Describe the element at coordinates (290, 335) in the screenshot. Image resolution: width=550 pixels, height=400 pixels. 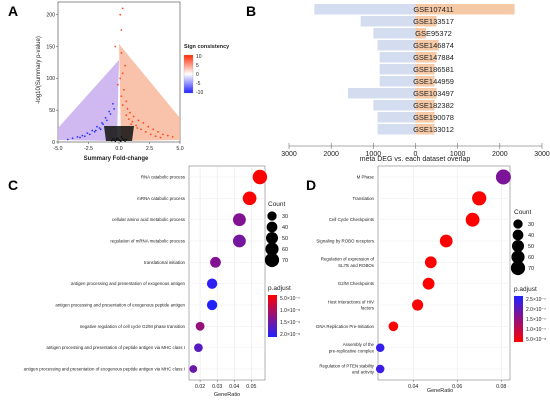
I see `panel-c-colorbar-tick-label: 2.0×10⁻⁶` at that location.